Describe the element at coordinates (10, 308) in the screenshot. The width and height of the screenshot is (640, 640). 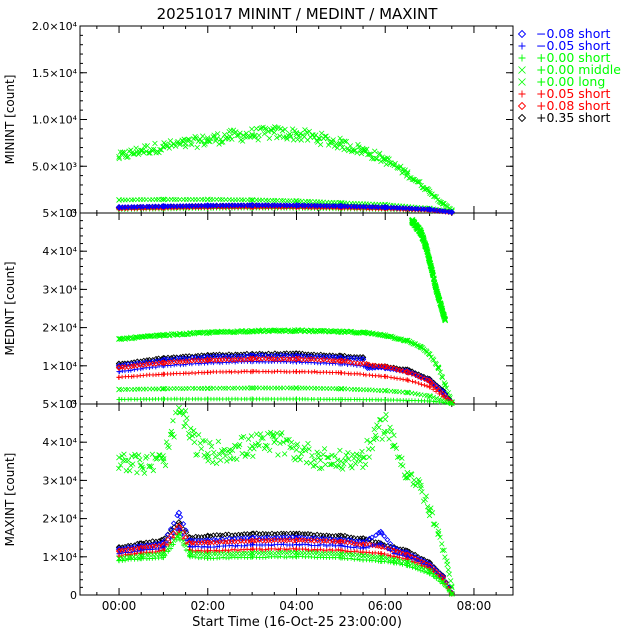
I see `y-axis-label: MEDINT [count]` at that location.